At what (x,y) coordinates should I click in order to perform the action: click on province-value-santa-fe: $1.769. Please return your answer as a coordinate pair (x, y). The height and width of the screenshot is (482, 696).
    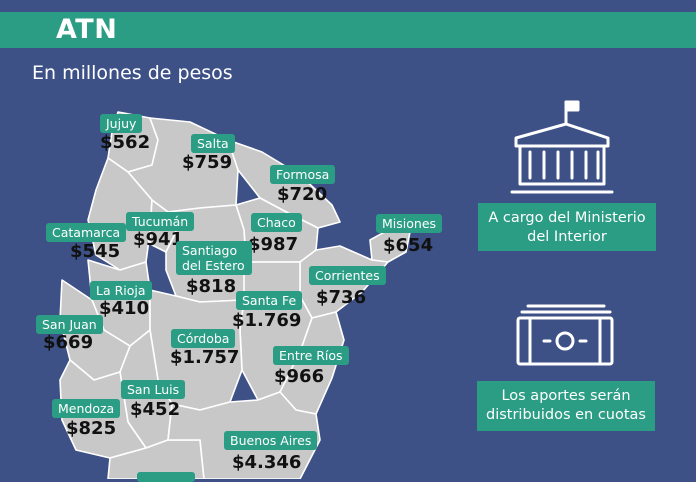
    Looking at the image, I should click on (267, 320).